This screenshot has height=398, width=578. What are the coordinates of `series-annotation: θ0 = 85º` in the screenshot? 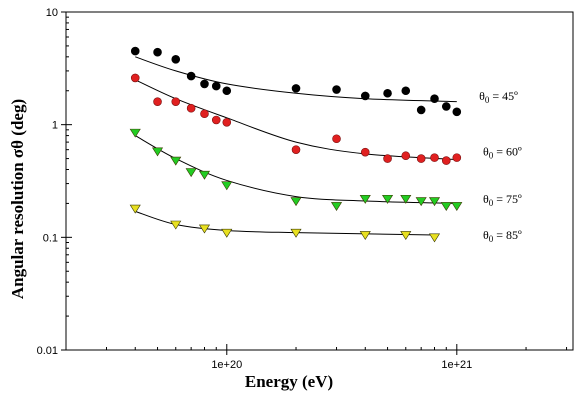 It's located at (502, 236).